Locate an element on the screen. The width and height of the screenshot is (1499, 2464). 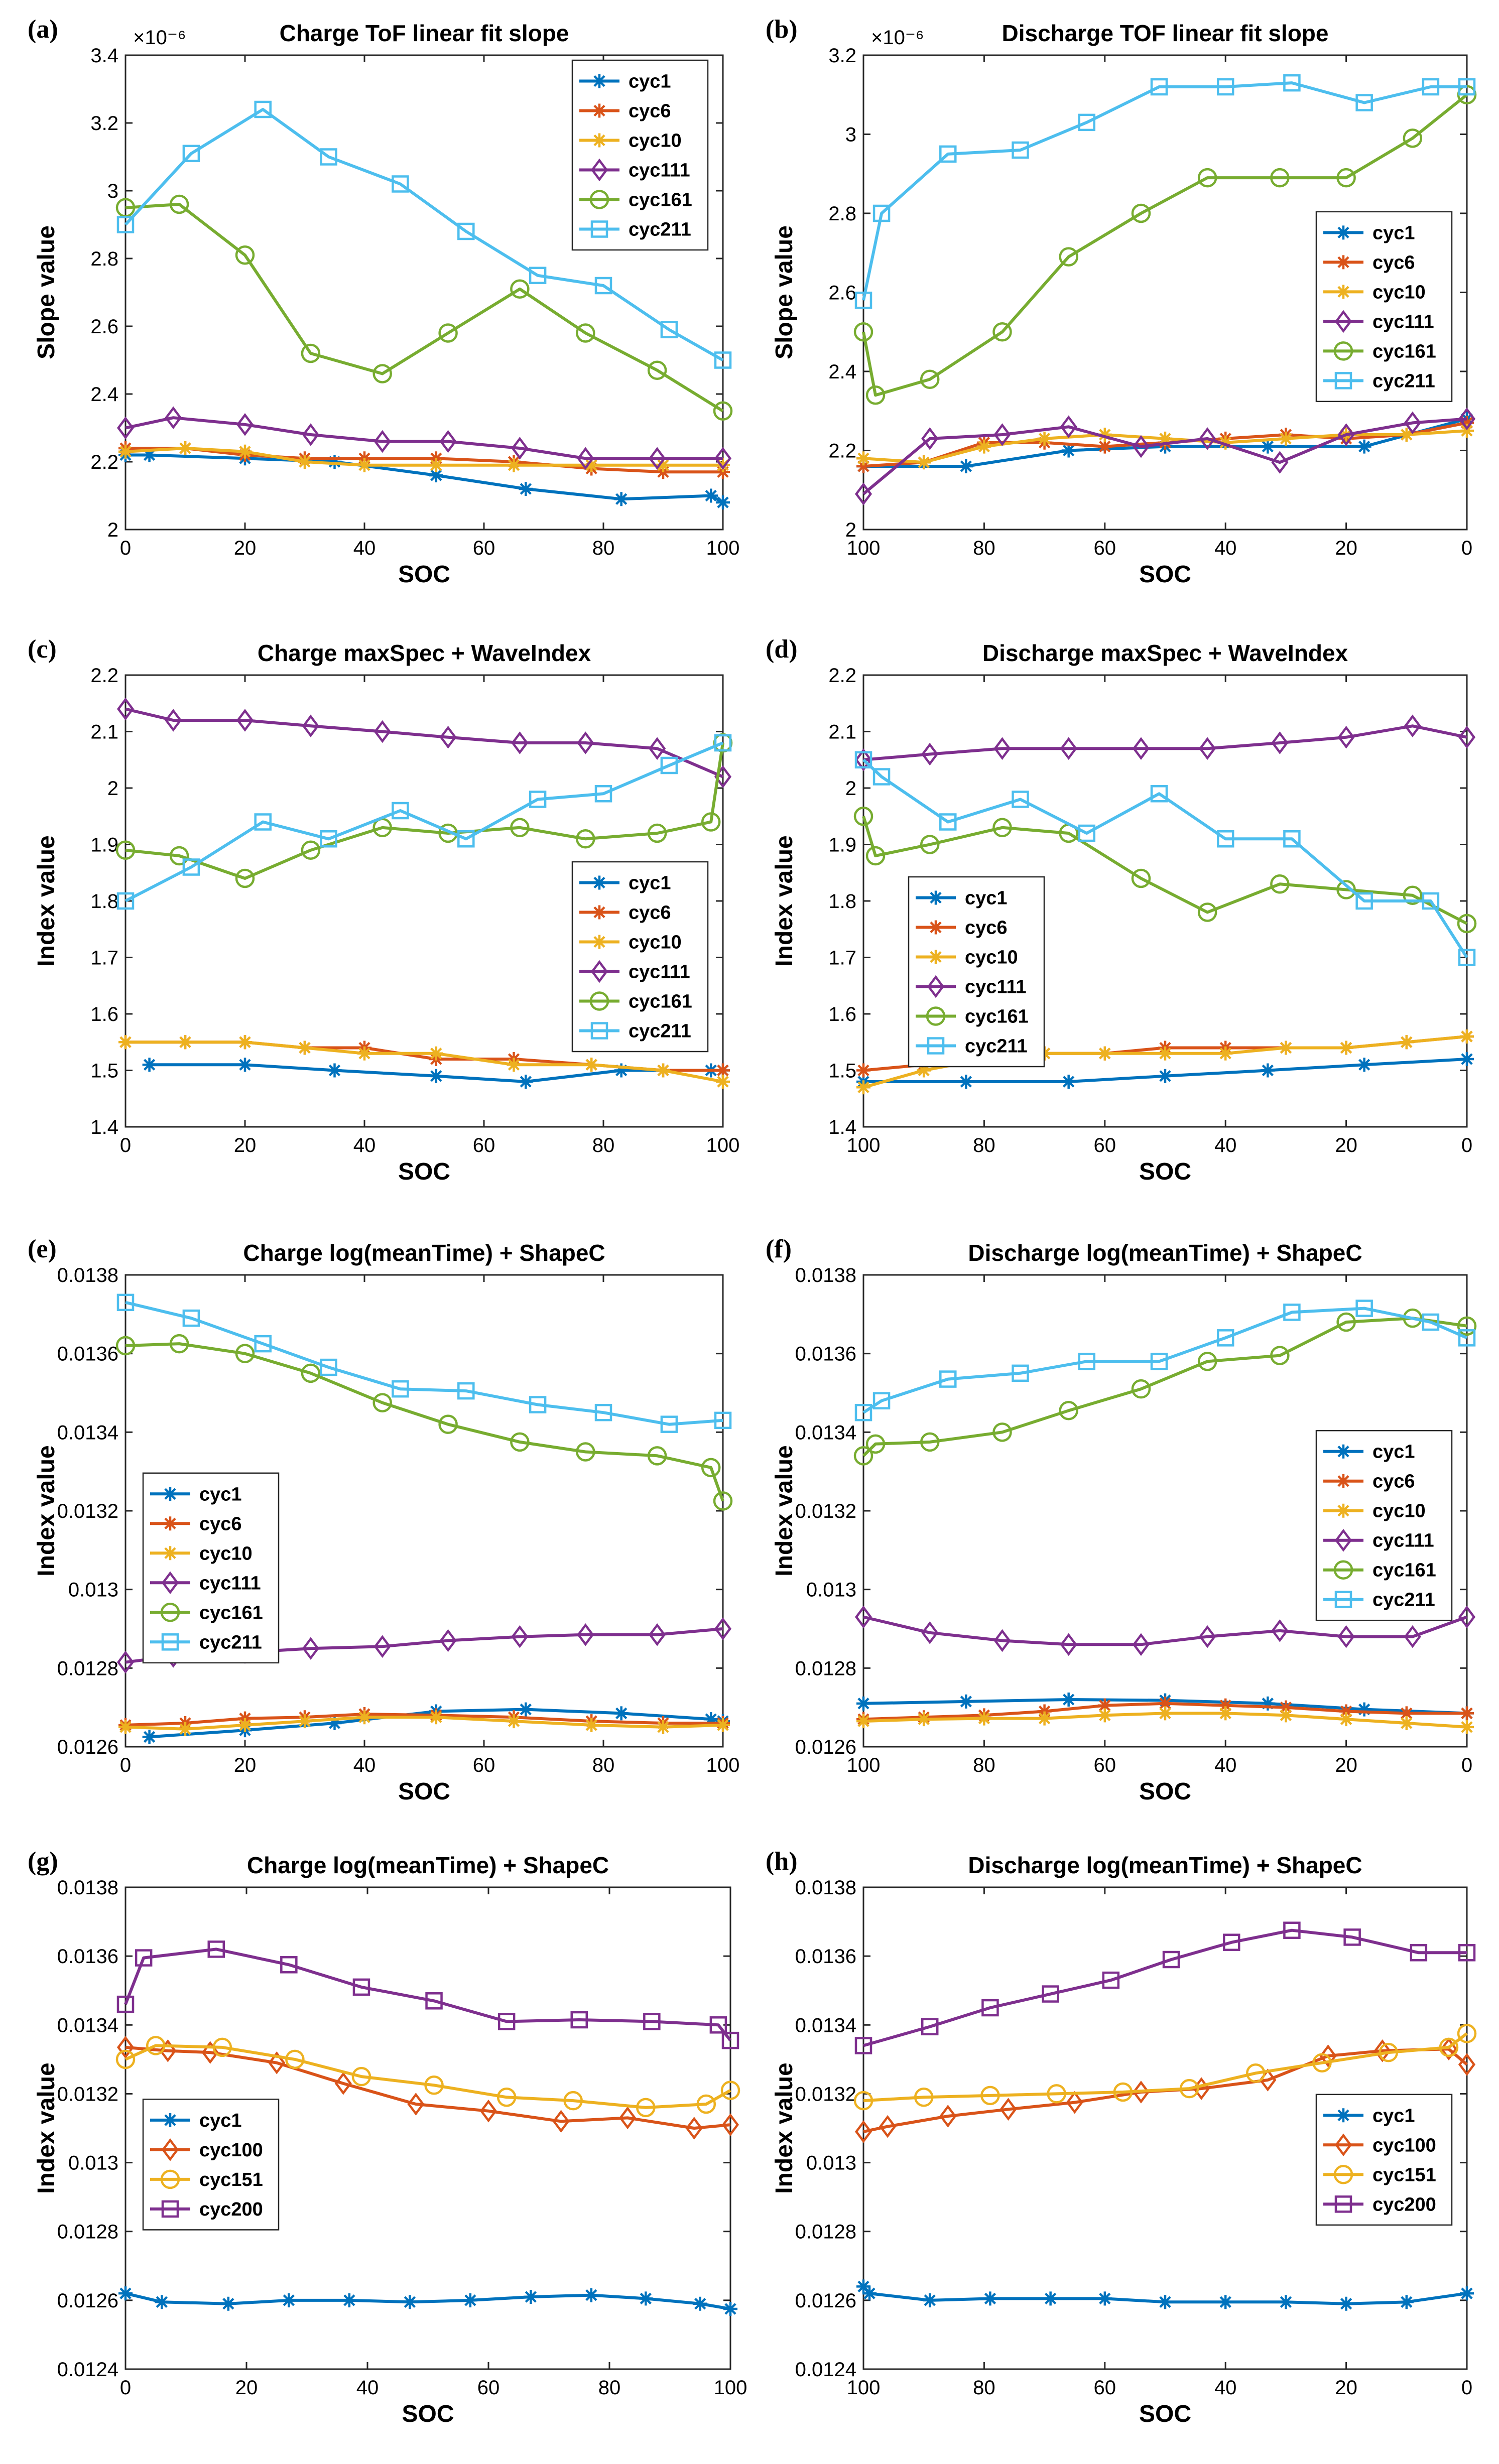
legend-marker-cyc1 is located at coordinates (936, 898).